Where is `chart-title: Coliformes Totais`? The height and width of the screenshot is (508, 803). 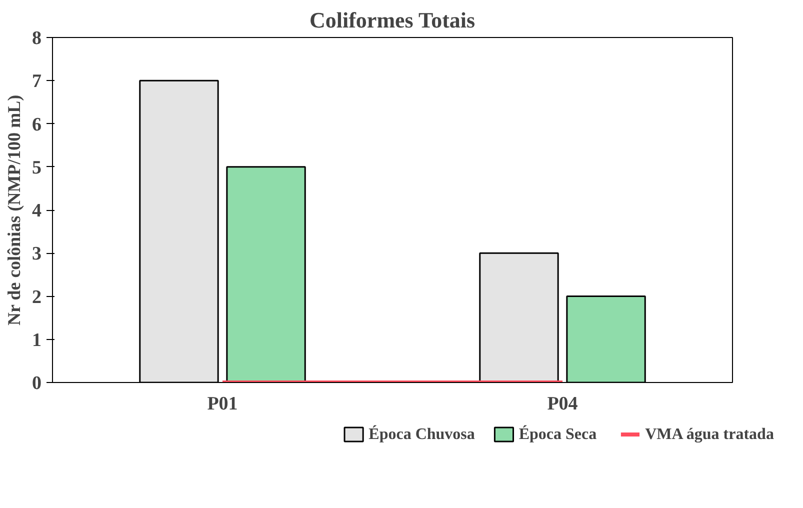
chart-title: Coliformes Totais is located at coordinates (392, 20).